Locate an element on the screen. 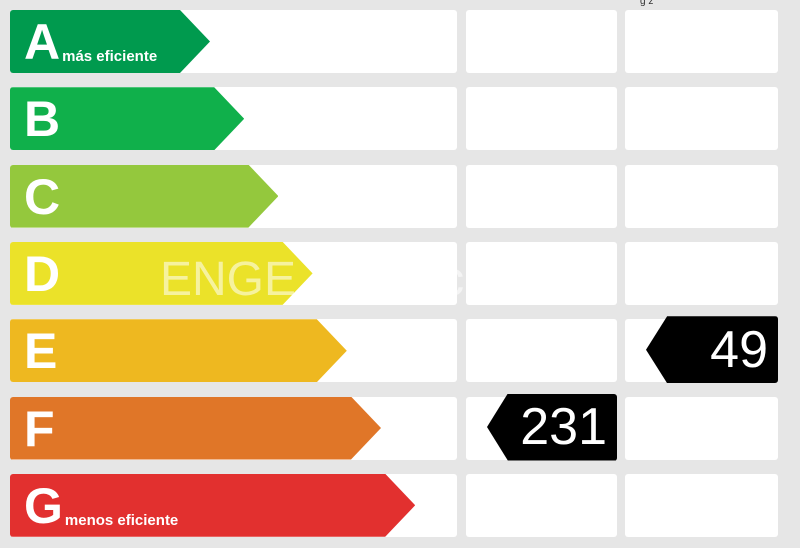 The image size is (800, 548). class-letter: B is located at coordinates (42, 119).